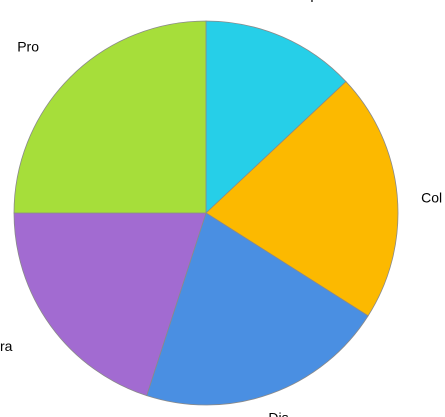 The image size is (445, 417). What do you see at coordinates (276, 117) in the screenshot?
I see `pie-slice-acq` at bounding box center [276, 117].